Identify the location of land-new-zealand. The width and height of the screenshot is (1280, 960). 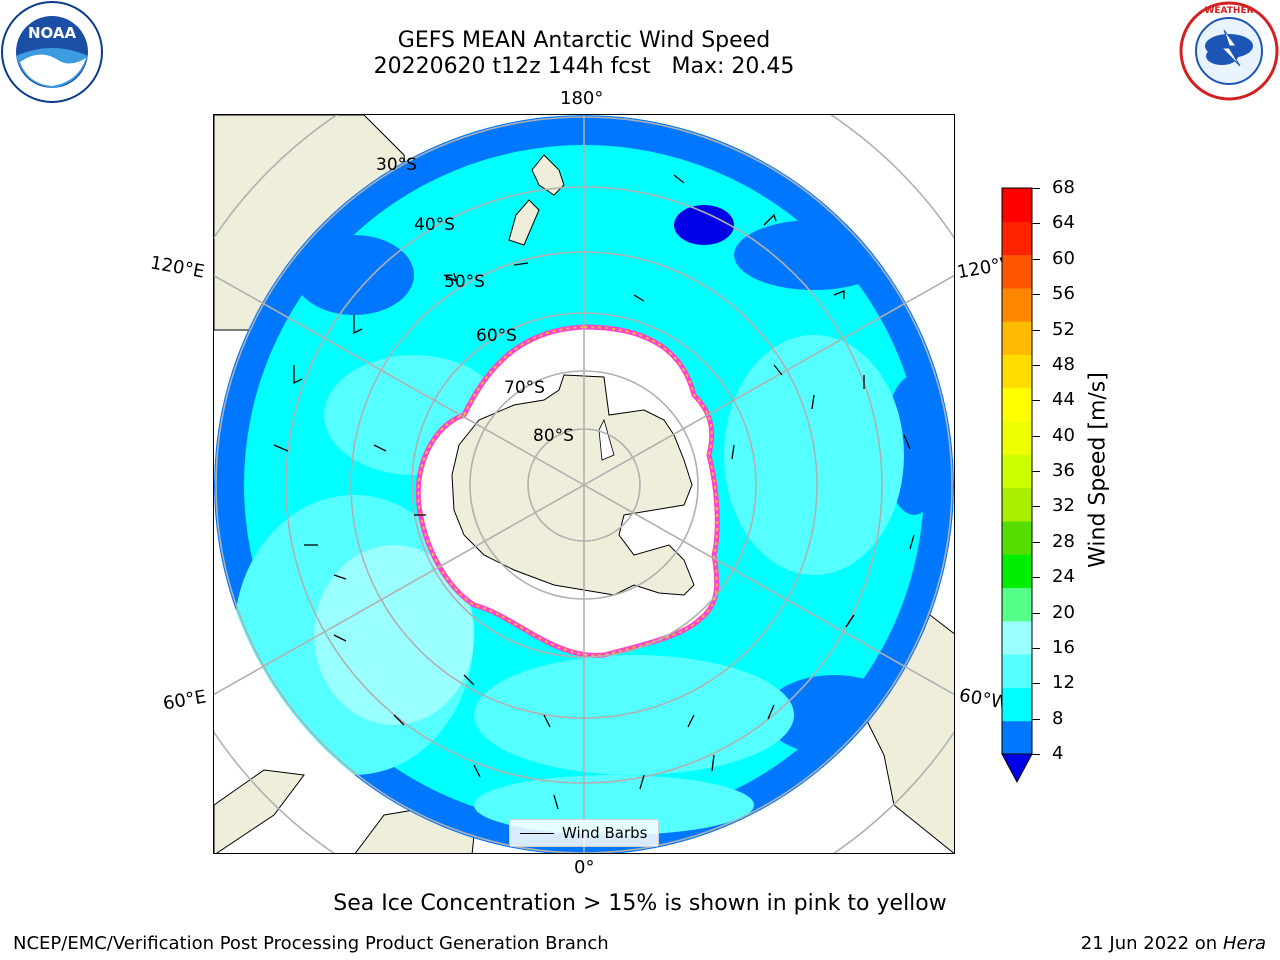
(536, 200).